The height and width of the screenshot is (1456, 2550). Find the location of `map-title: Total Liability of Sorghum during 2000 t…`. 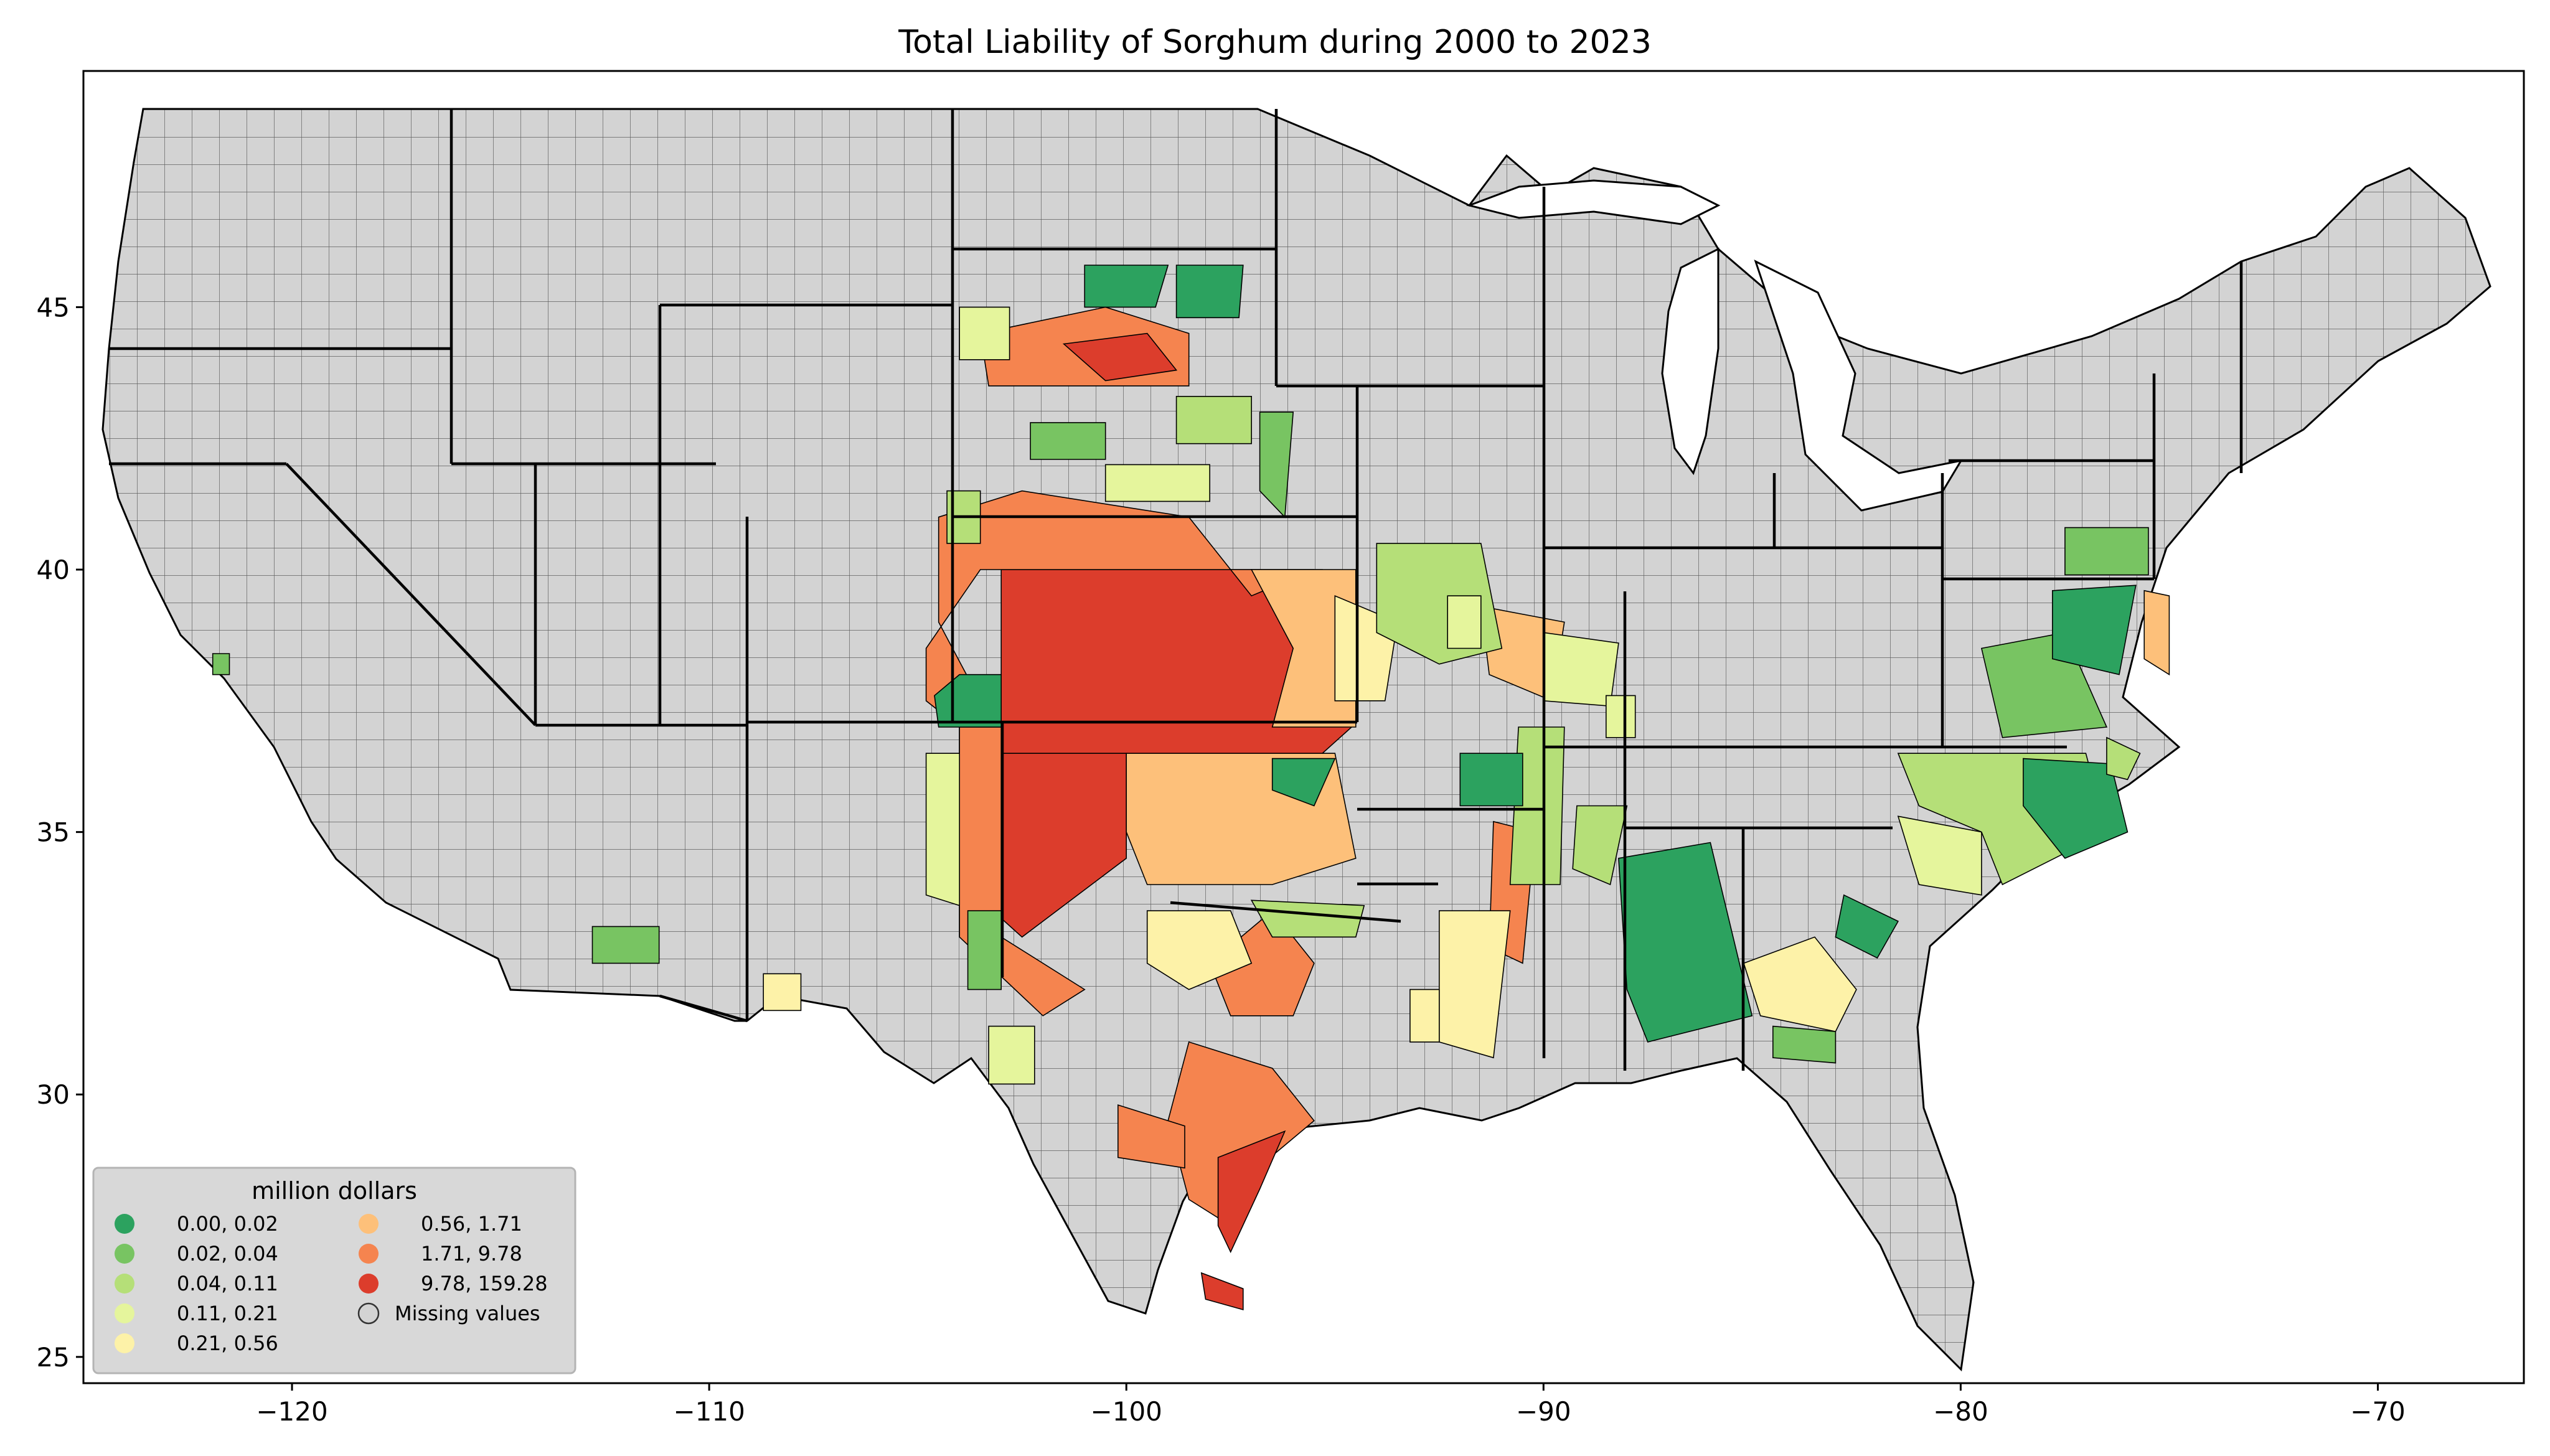

map-title: Total Liability of Sorghum during 2000 t… is located at coordinates (1275, 42).